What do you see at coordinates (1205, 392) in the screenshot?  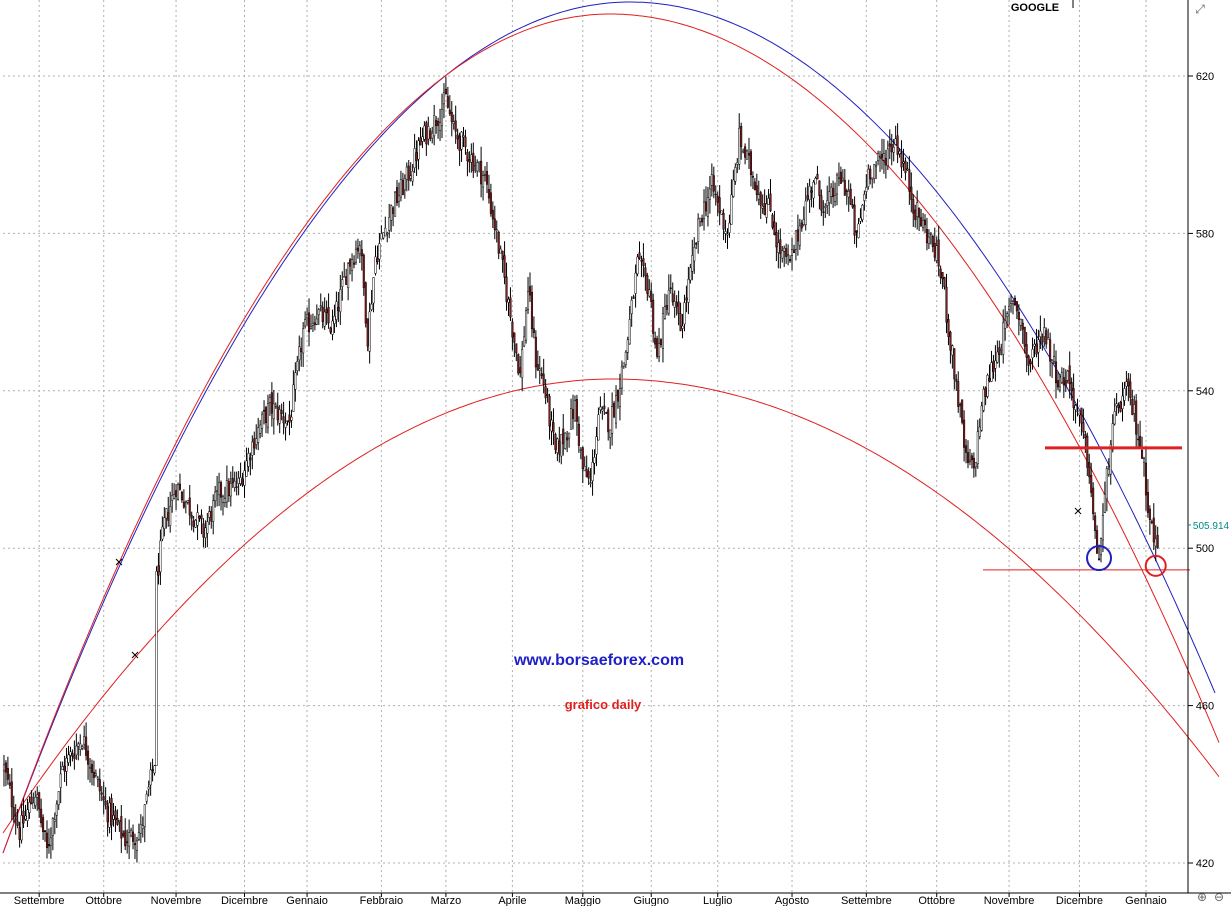 I see `y-tick-label: 540` at bounding box center [1205, 392].